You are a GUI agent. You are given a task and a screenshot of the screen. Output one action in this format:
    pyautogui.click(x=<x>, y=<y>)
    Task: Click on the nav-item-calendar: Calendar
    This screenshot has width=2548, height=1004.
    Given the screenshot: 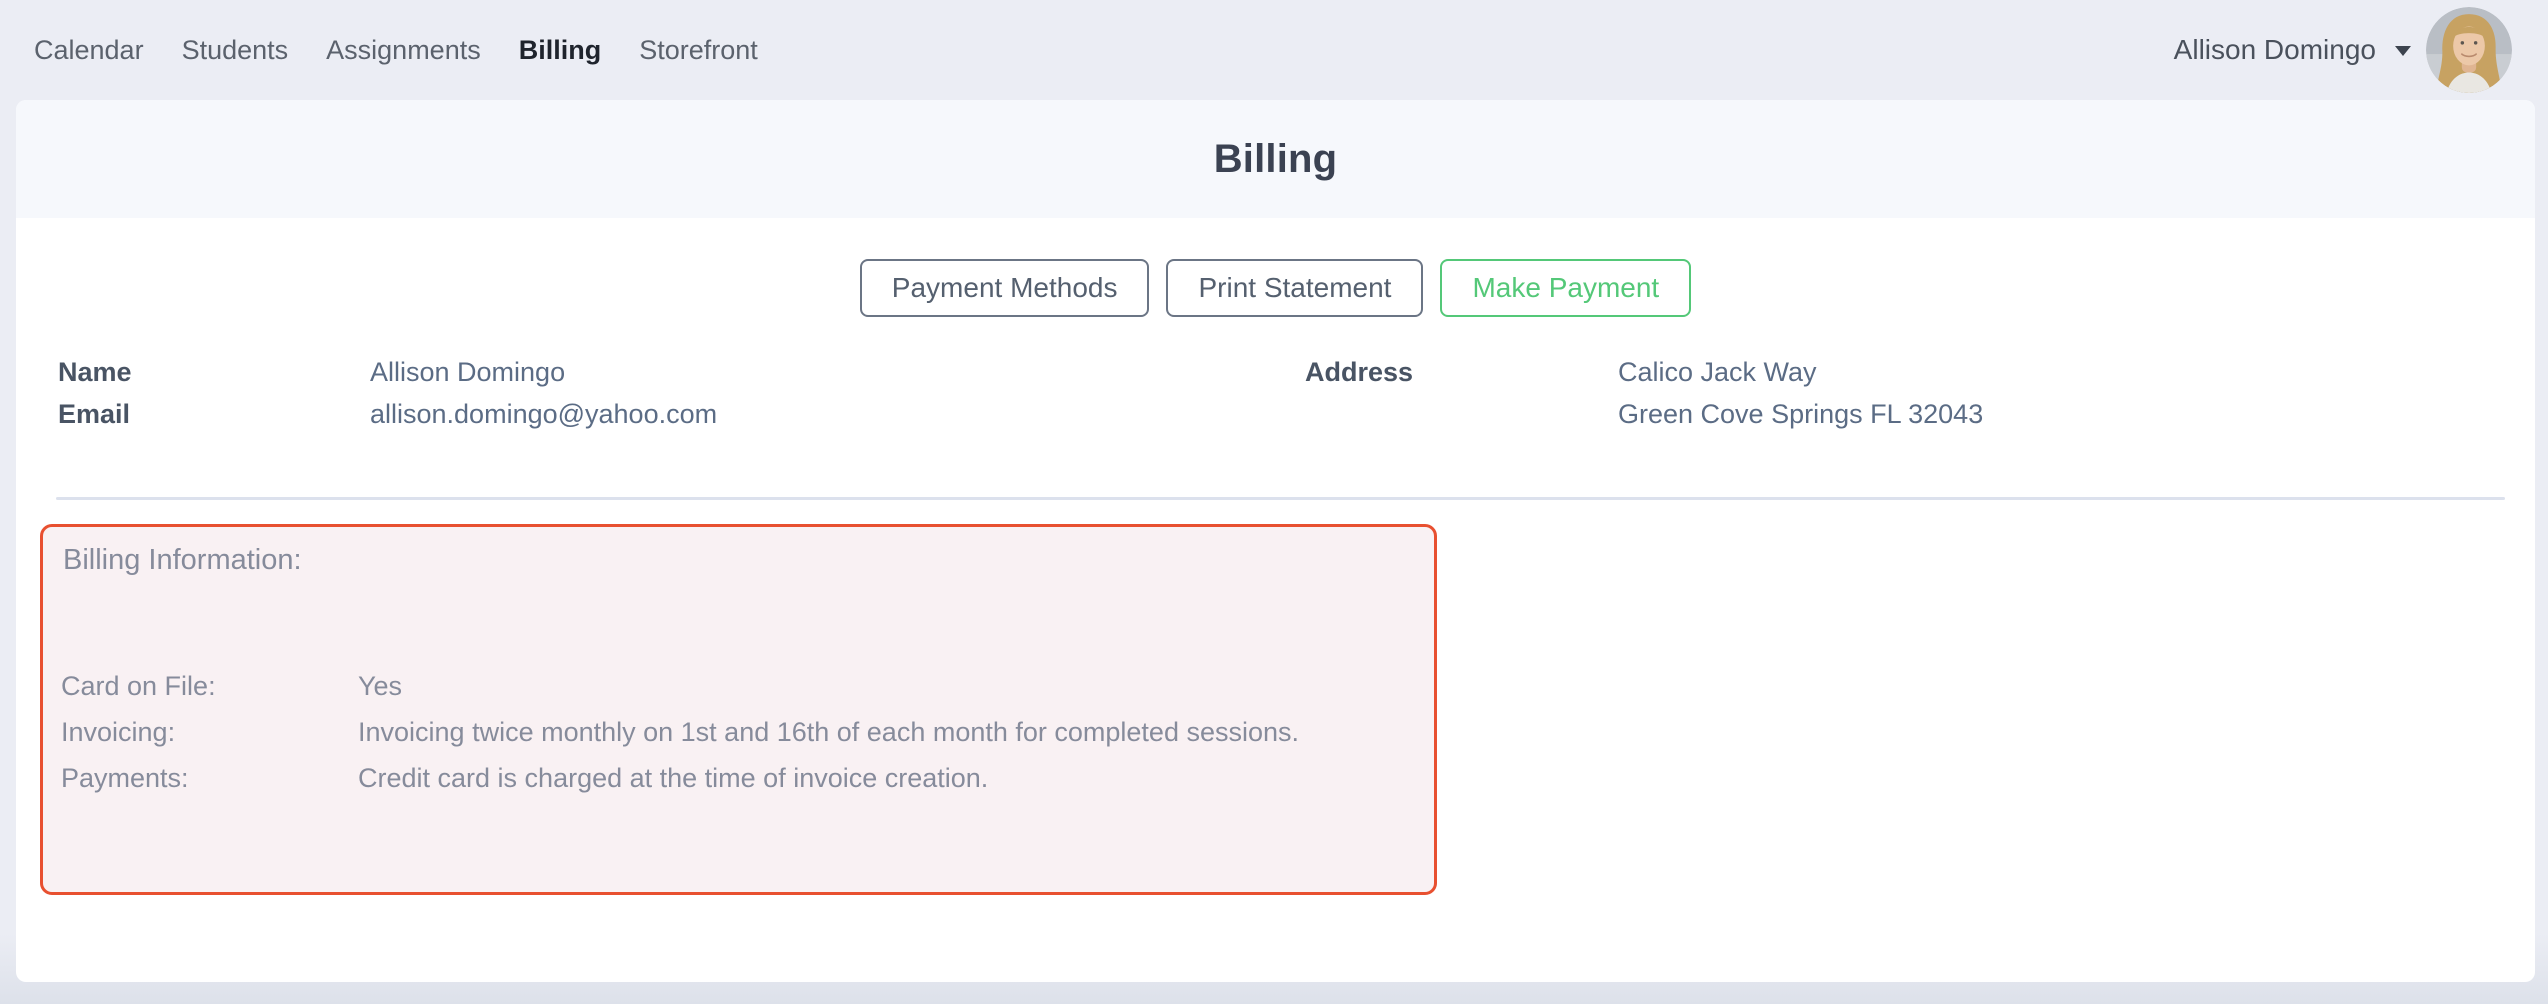 What is the action you would take?
    pyautogui.click(x=89, y=49)
    